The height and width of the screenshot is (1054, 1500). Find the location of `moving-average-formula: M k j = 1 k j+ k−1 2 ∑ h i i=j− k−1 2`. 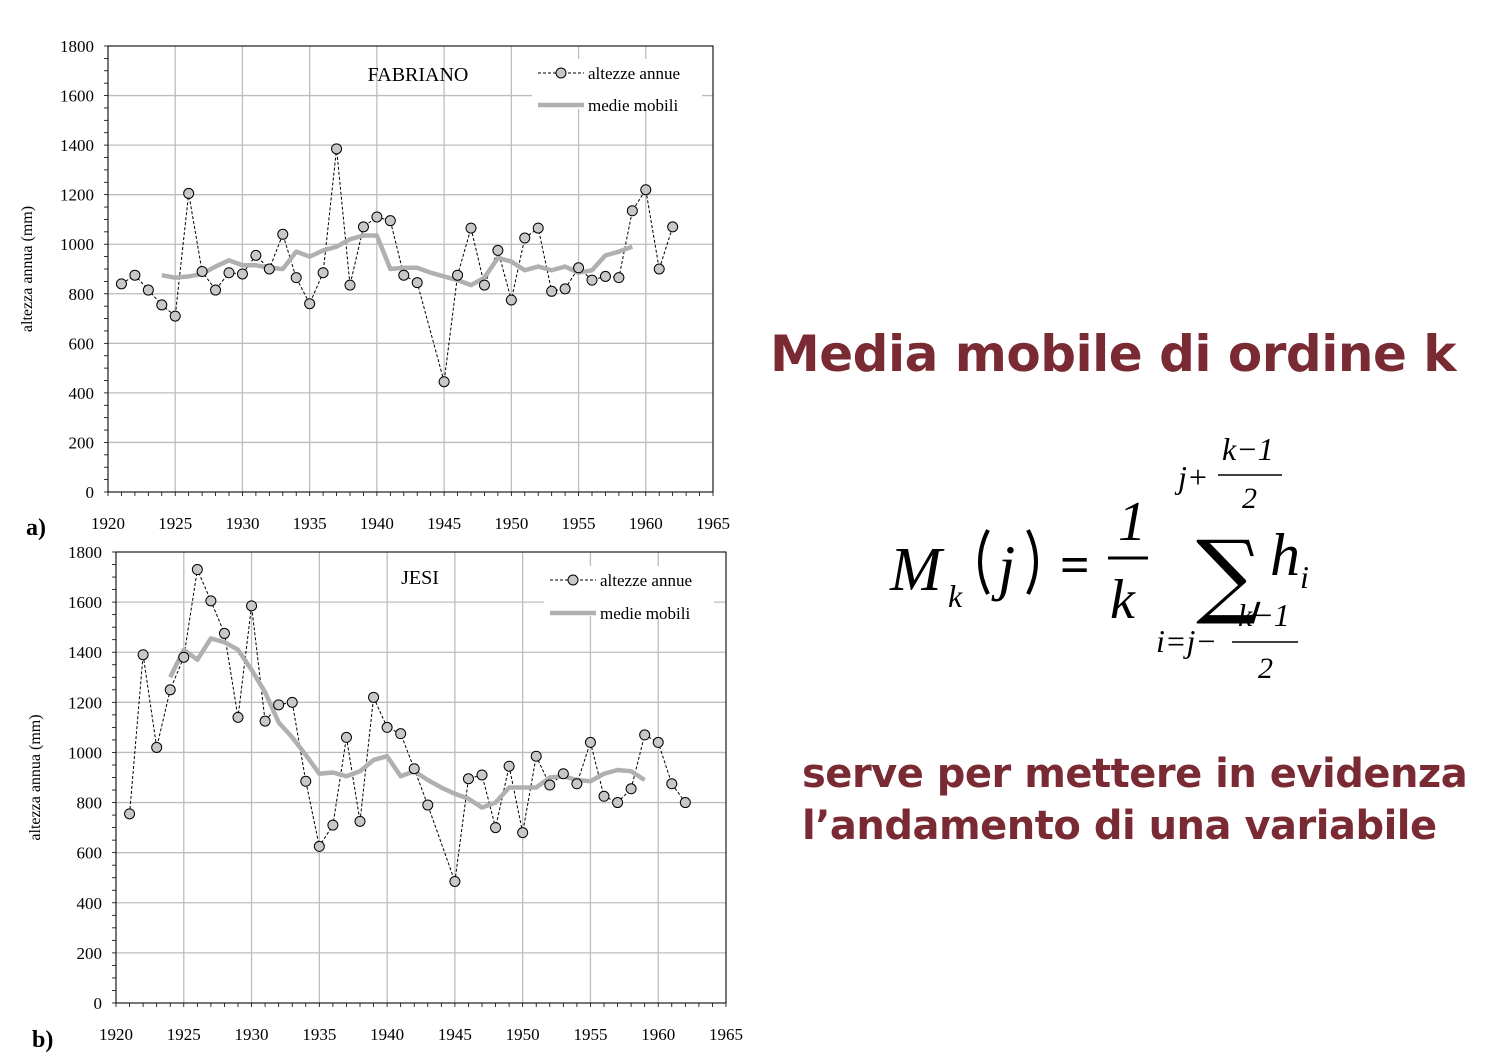

moving-average-formula: M k j = 1 k j+ k−1 2 ∑ h i i=j− k−1 2 is located at coordinates (1099, 558).